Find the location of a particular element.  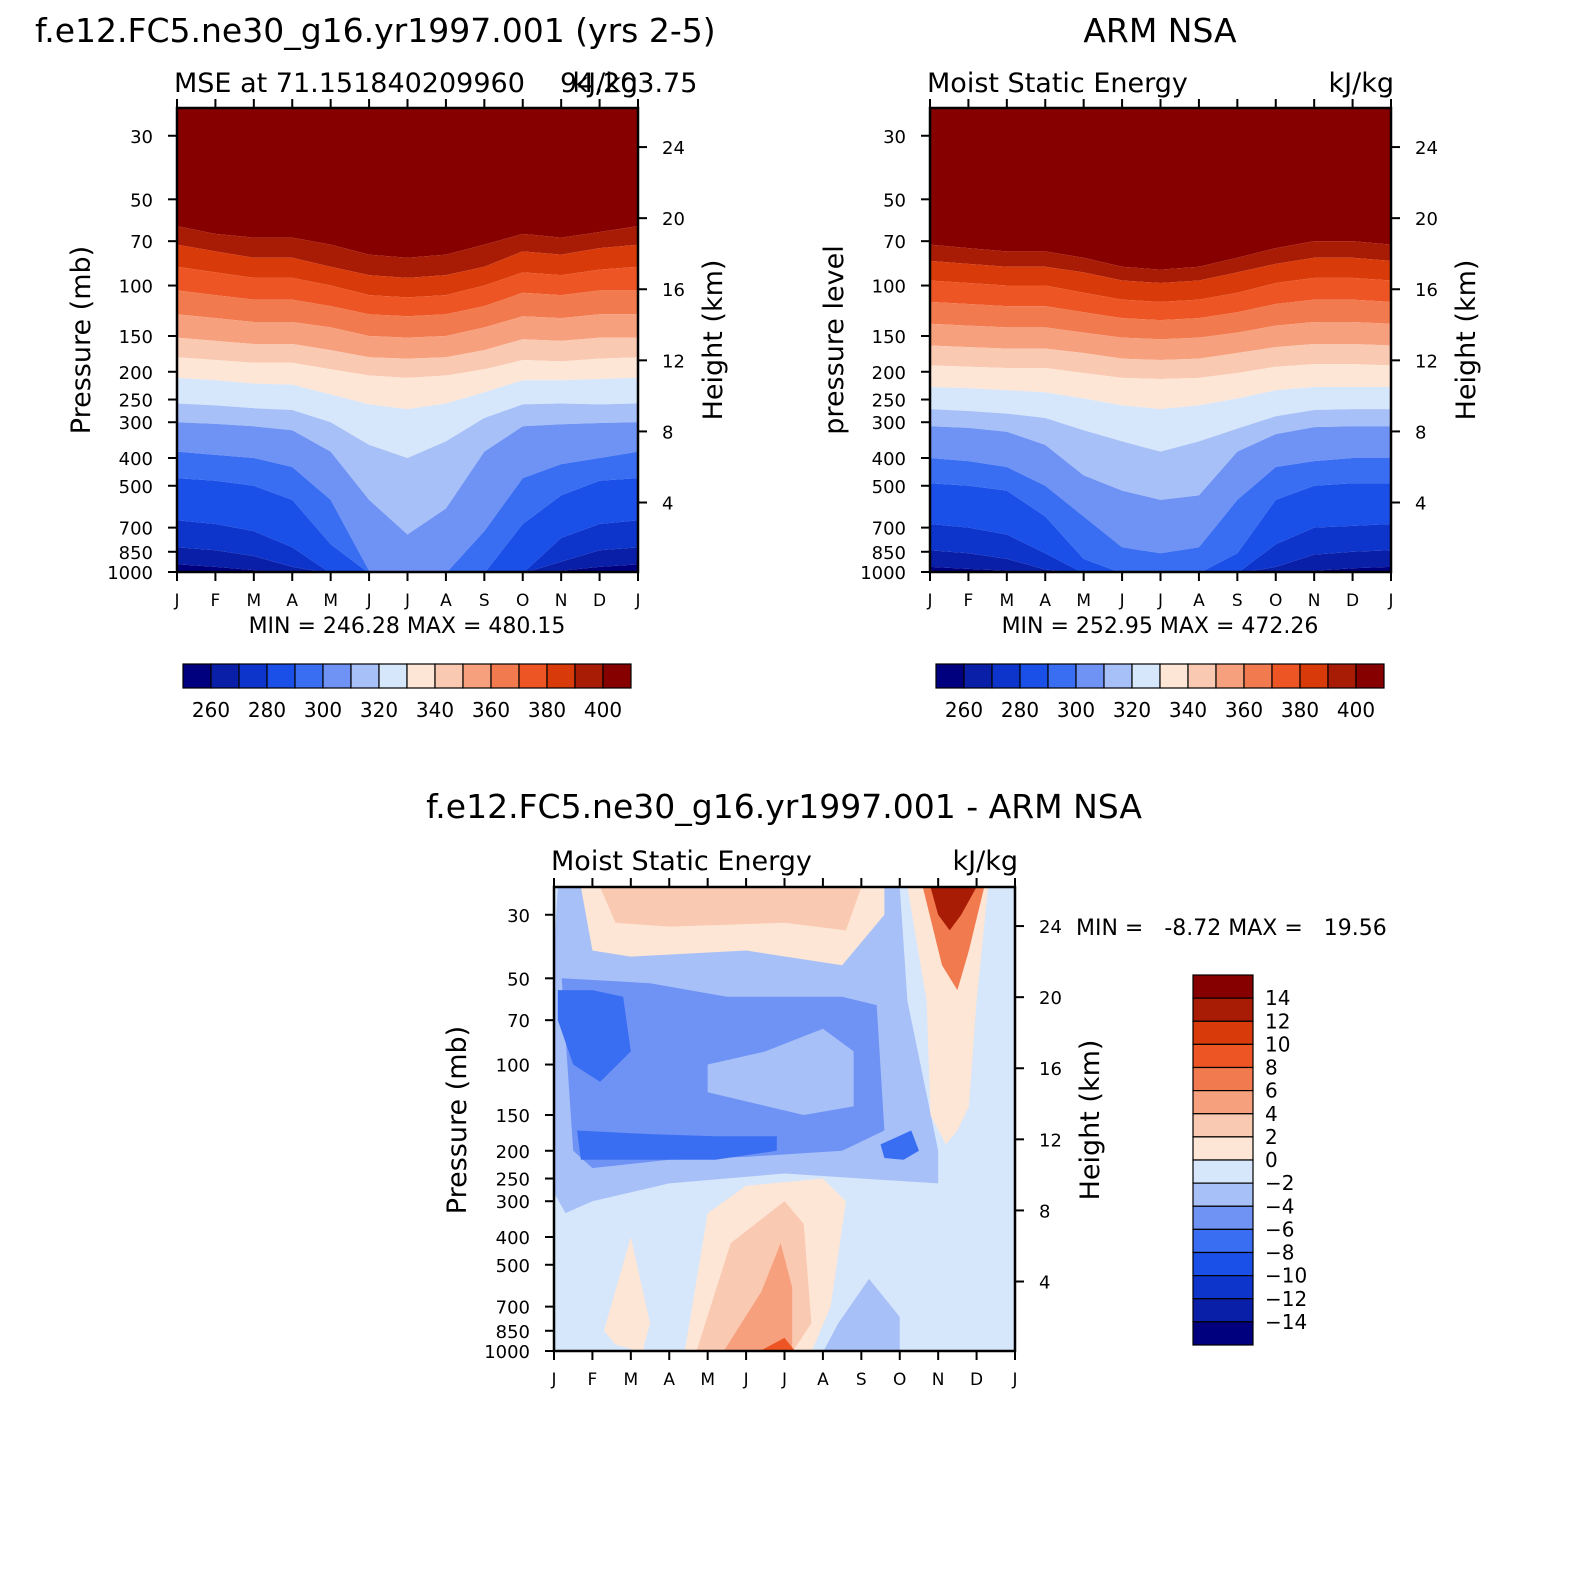

colorbar-label: 260 is located at coordinates (211, 710).